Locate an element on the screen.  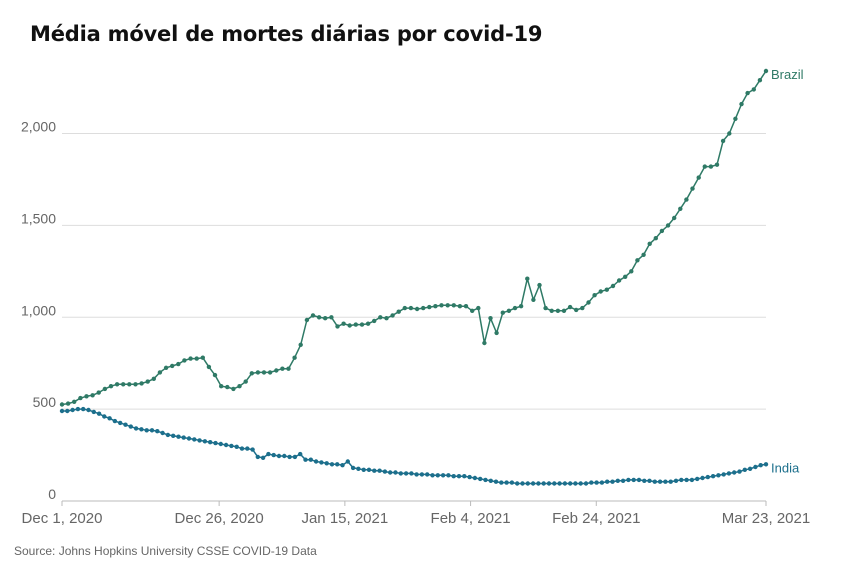
series-labels: Brazil India is located at coordinates (787, 271).